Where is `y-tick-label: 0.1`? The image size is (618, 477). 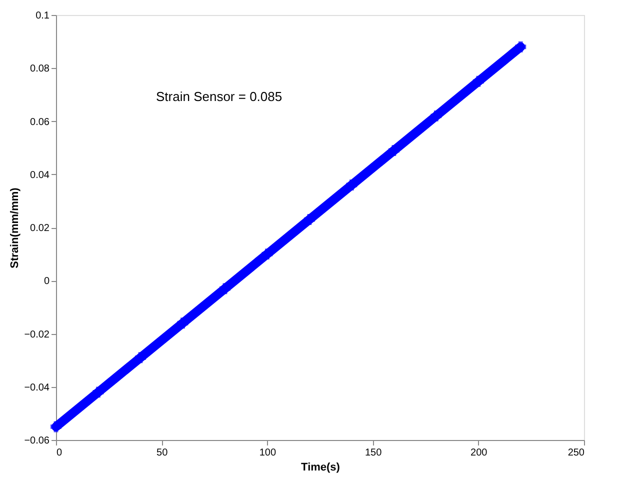 y-tick-label: 0.1 is located at coordinates (43, 16).